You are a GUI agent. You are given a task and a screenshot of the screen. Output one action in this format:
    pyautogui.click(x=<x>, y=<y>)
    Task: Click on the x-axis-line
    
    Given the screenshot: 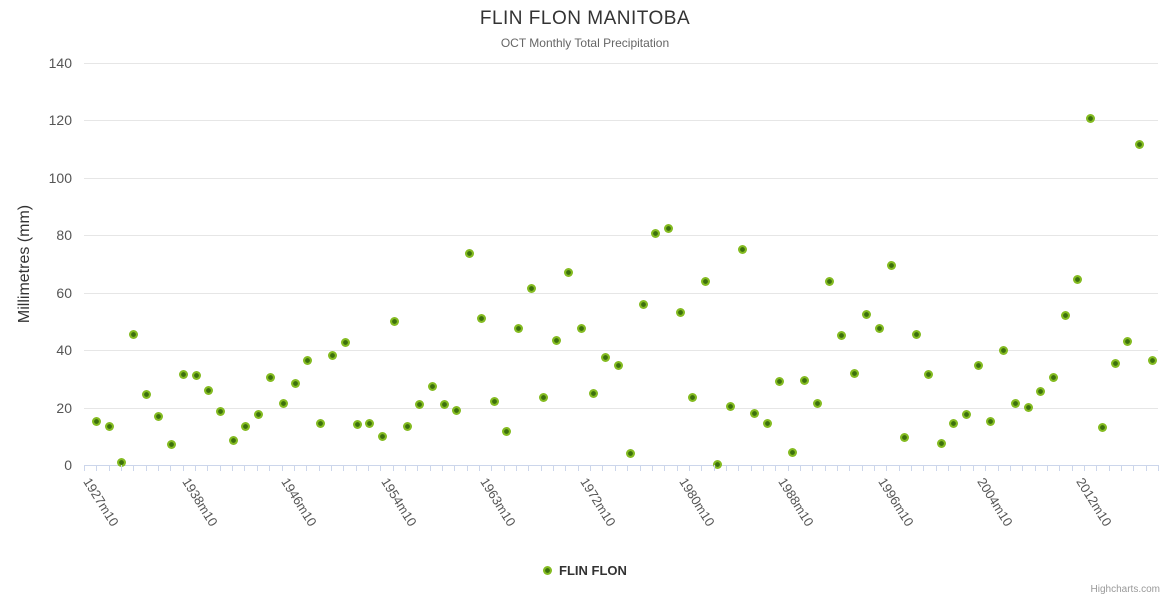 What is the action you would take?
    pyautogui.click(x=621, y=465)
    